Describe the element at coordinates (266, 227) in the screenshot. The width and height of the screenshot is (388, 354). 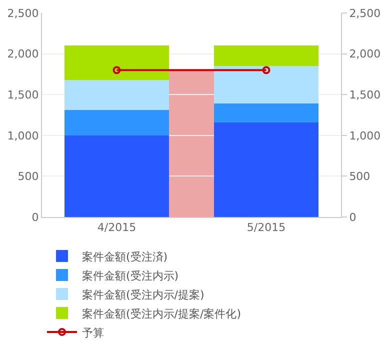
I see `x-tick-label: 5/2015` at that location.